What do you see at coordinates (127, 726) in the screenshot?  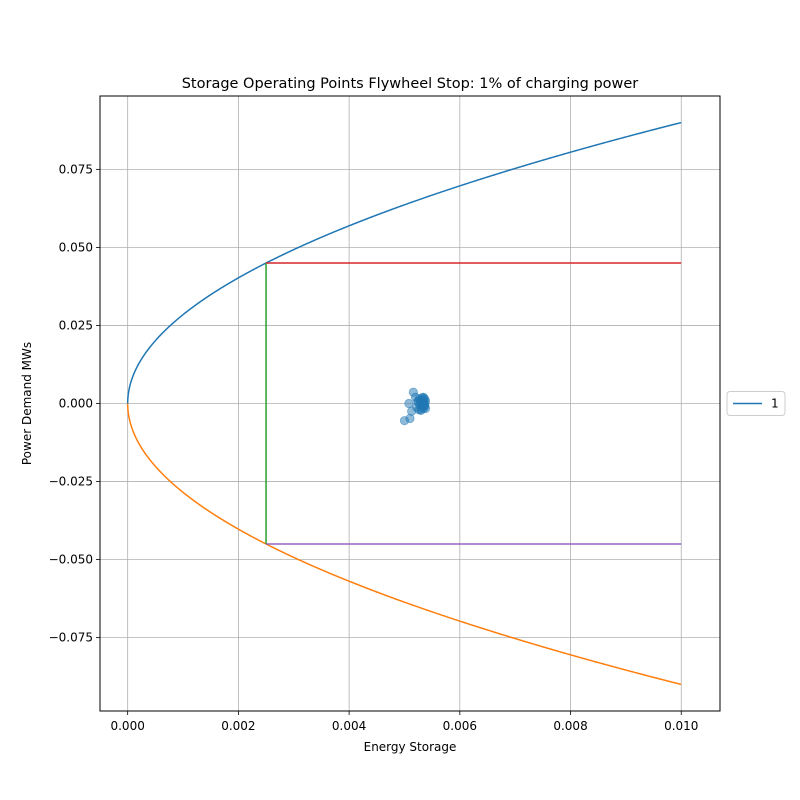 I see `x-tick-label: 0.000` at bounding box center [127, 726].